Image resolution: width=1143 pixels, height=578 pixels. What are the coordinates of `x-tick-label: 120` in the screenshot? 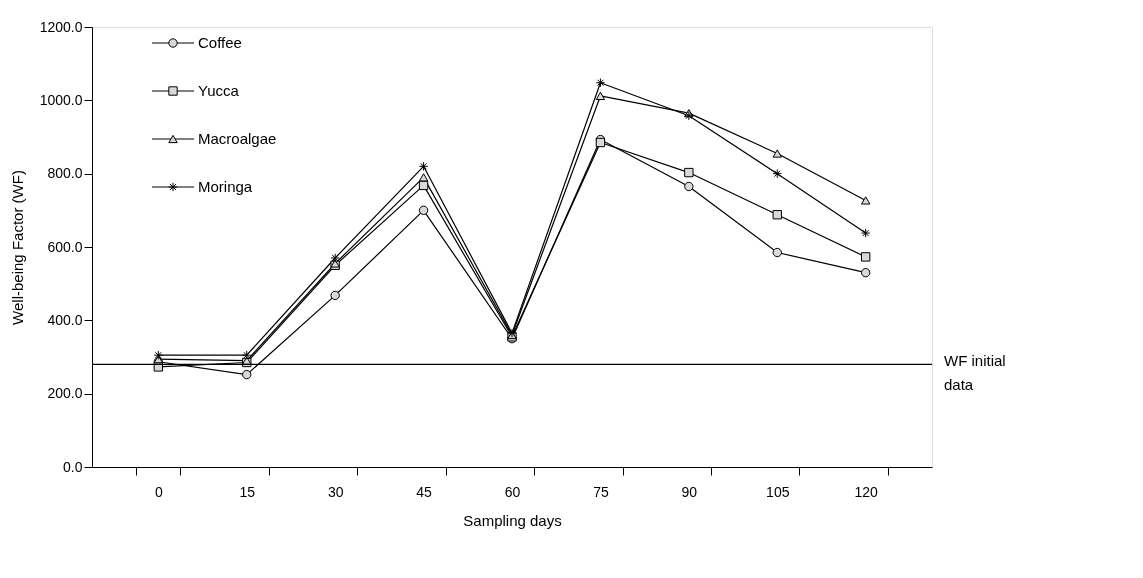 It's located at (866, 491).